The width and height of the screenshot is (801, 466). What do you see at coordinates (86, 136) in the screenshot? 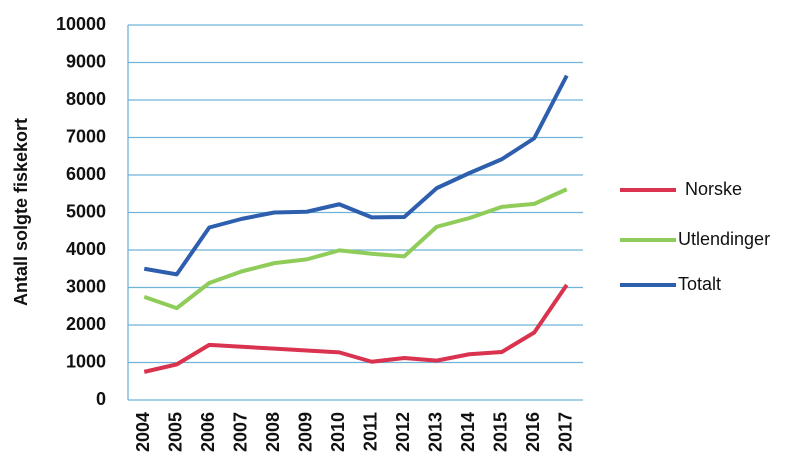
I see `y-tick-label: 7000` at bounding box center [86, 136].